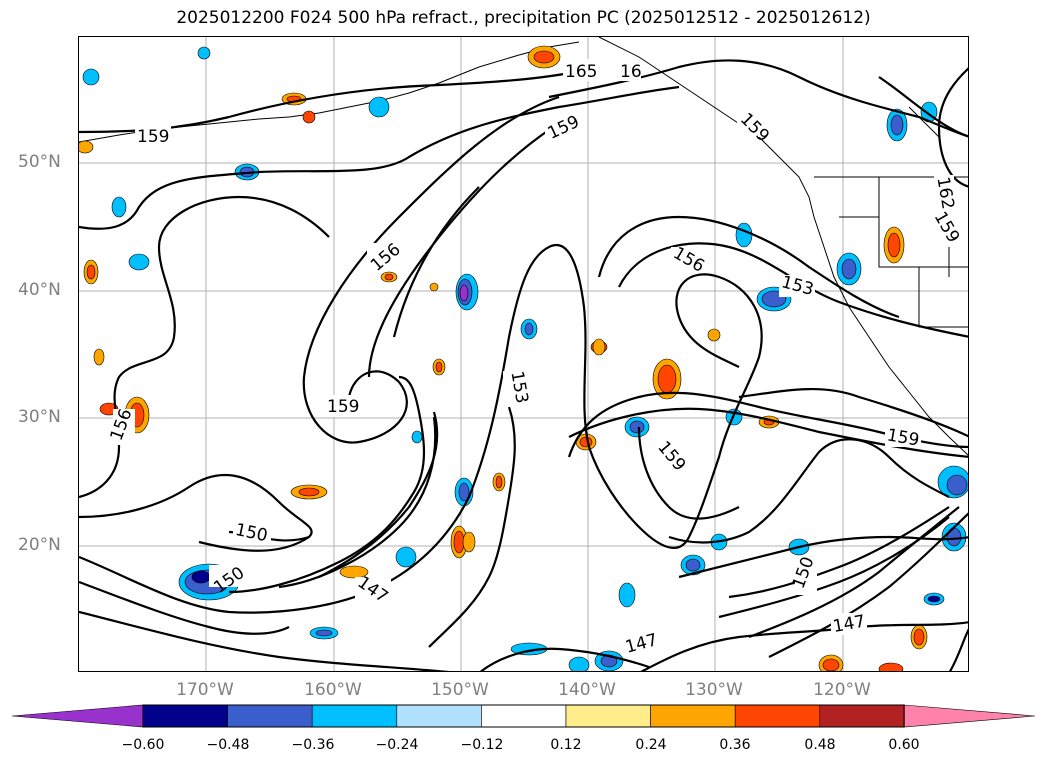  I want to click on colorbar-tick-036: 0.36, so click(735, 745).